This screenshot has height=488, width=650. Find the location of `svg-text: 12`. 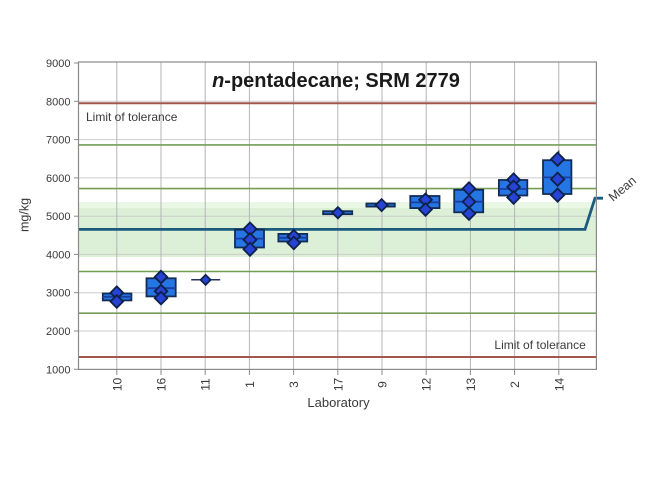

svg-text: 12 is located at coordinates (427, 385).